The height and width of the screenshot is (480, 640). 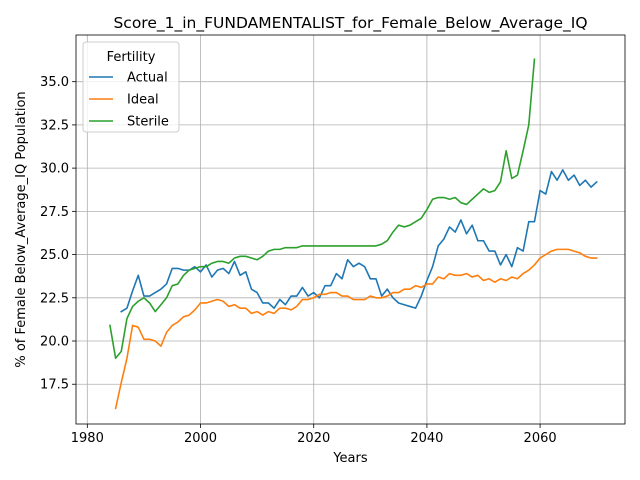 What do you see at coordinates (350, 458) in the screenshot?
I see `x-axis-title: Years` at bounding box center [350, 458].